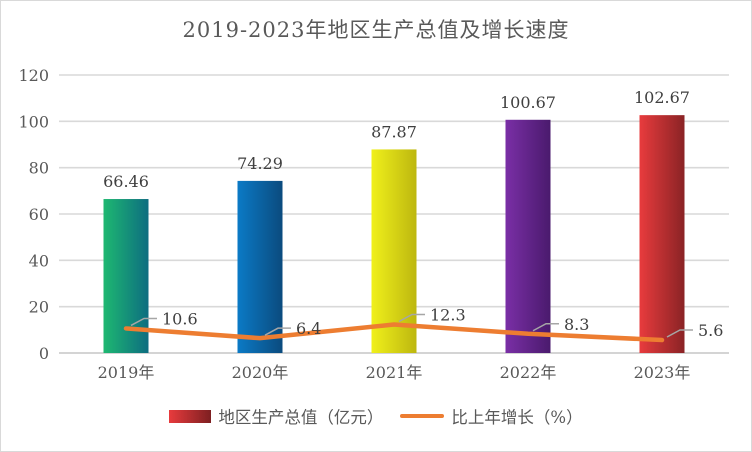 The width and height of the screenshot is (752, 452). I want to click on bar-value-label-2021年: 87.87, so click(394, 131).